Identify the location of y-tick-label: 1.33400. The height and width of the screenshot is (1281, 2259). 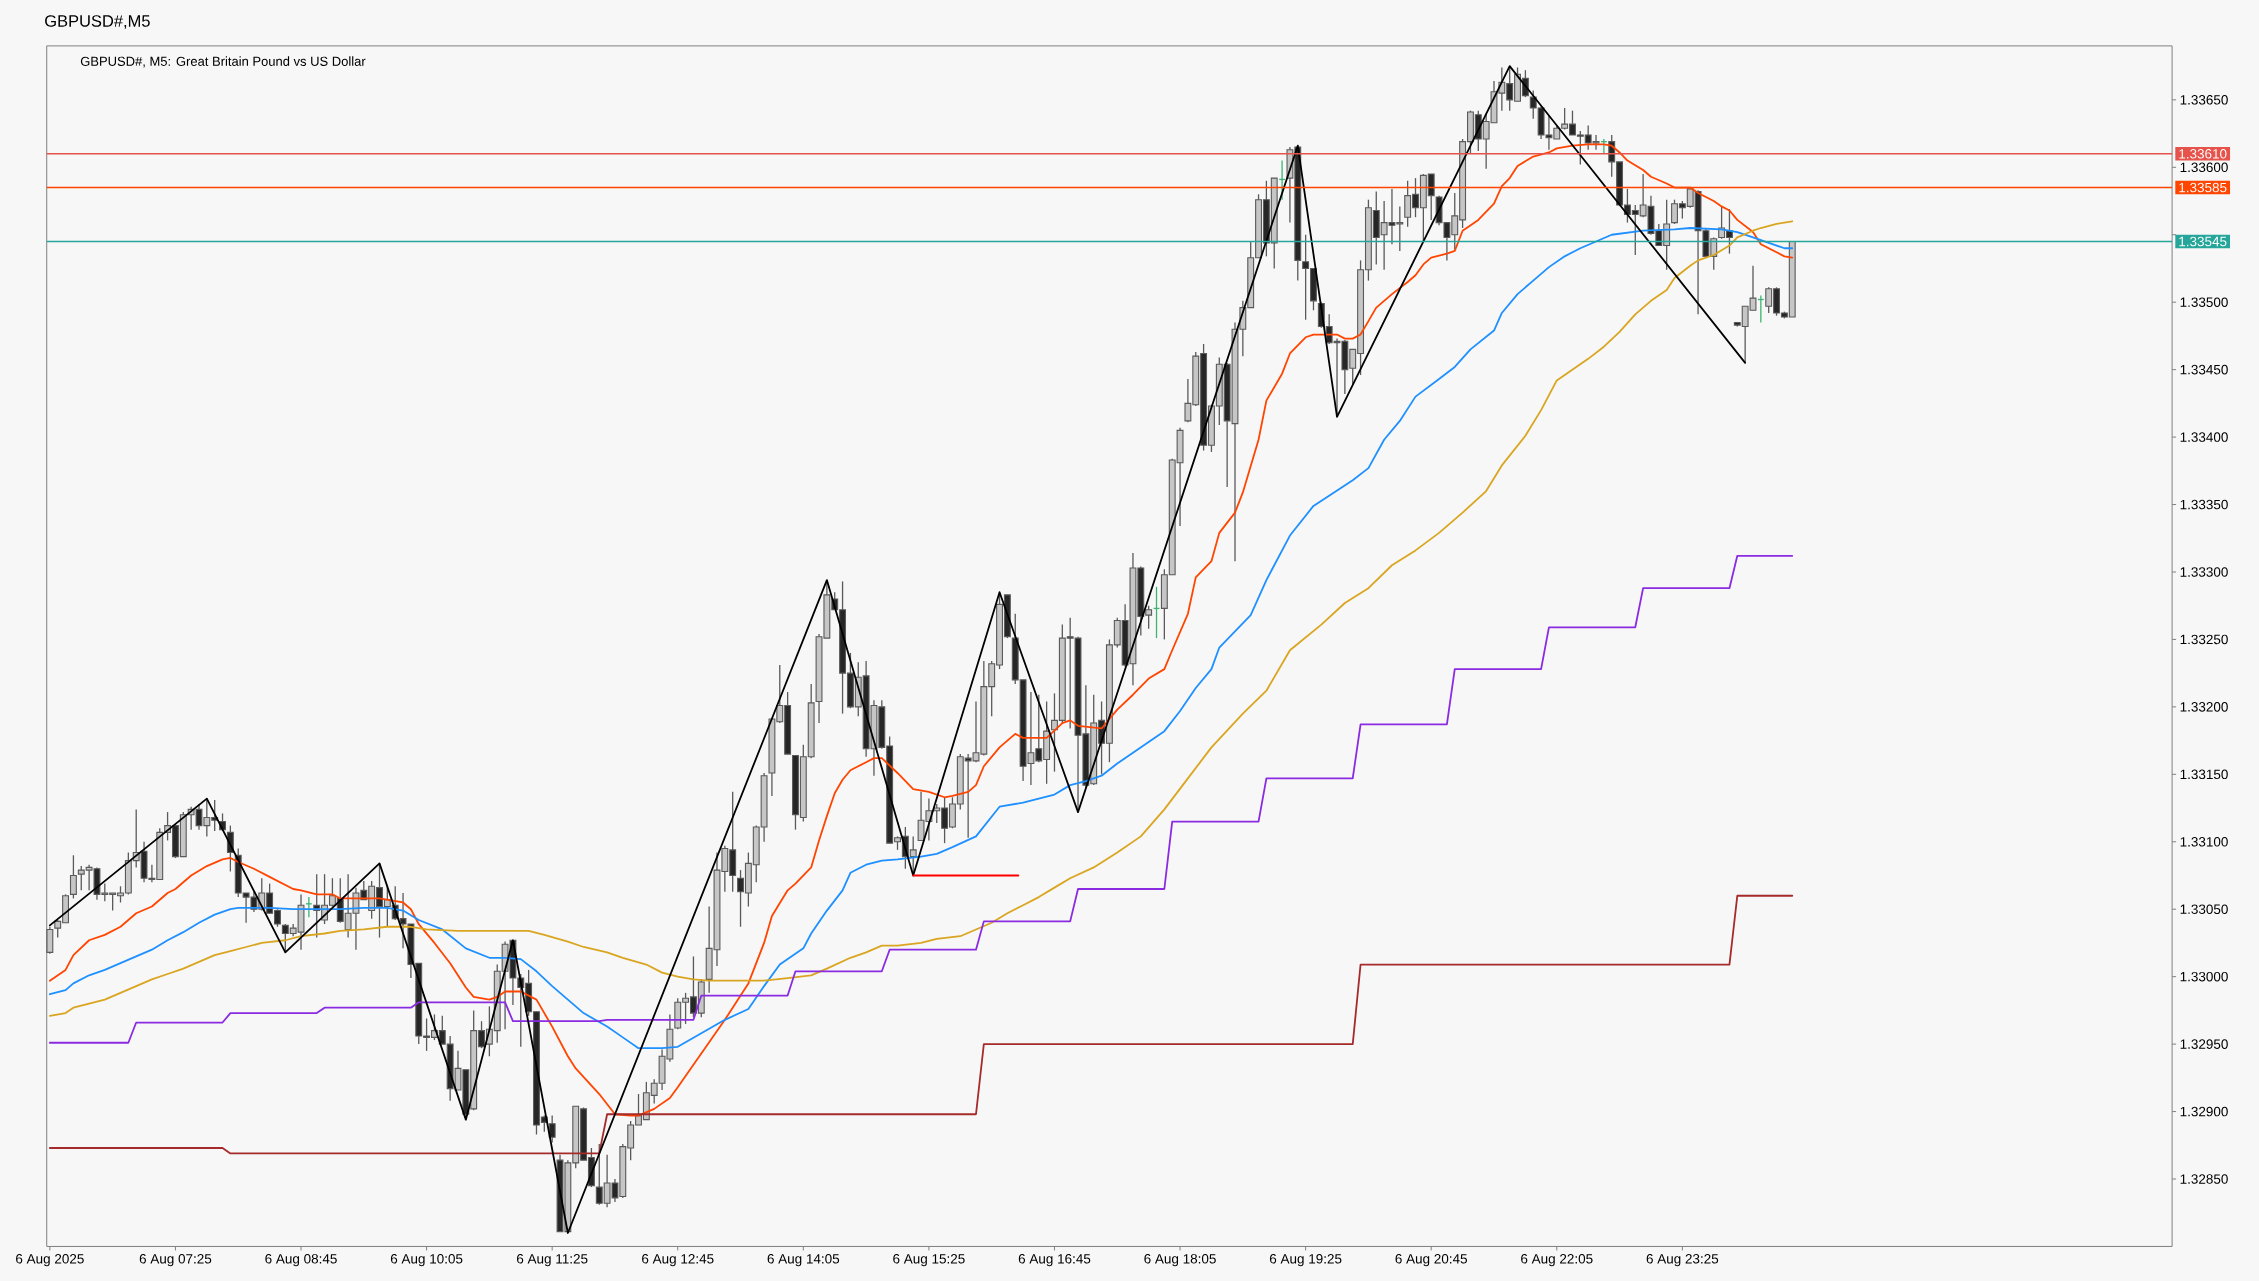
(2204, 437).